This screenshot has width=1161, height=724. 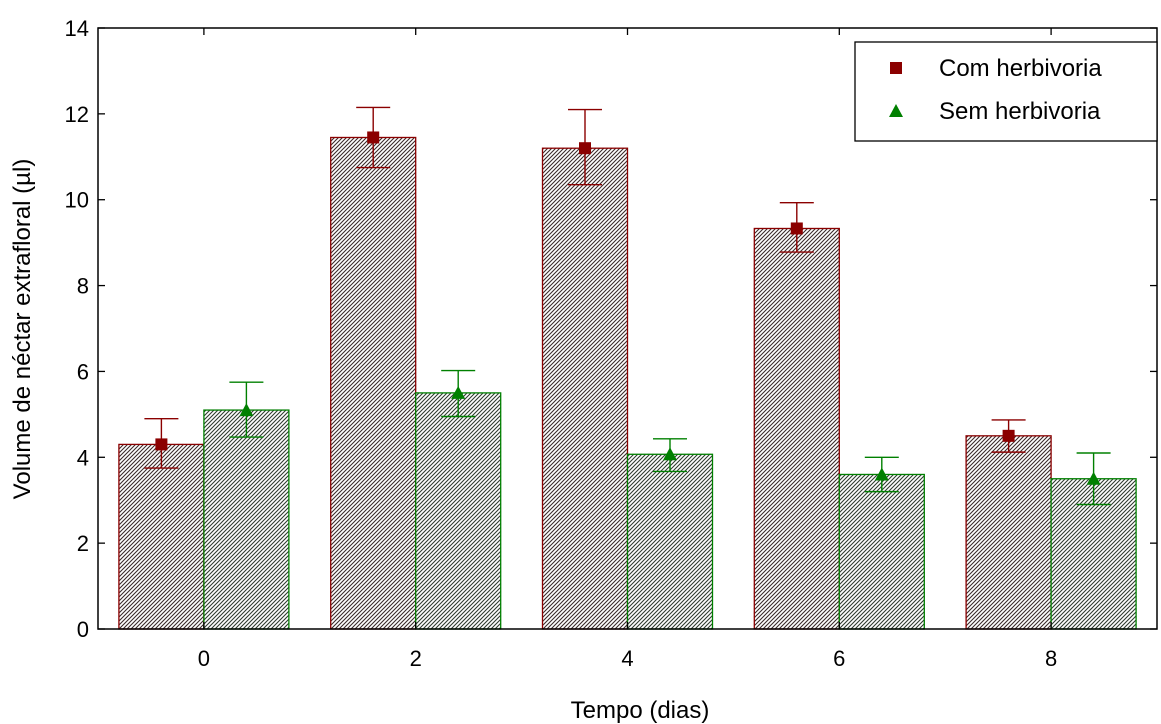 I want to click on y-tick-label-0: 0, so click(x=83, y=629).